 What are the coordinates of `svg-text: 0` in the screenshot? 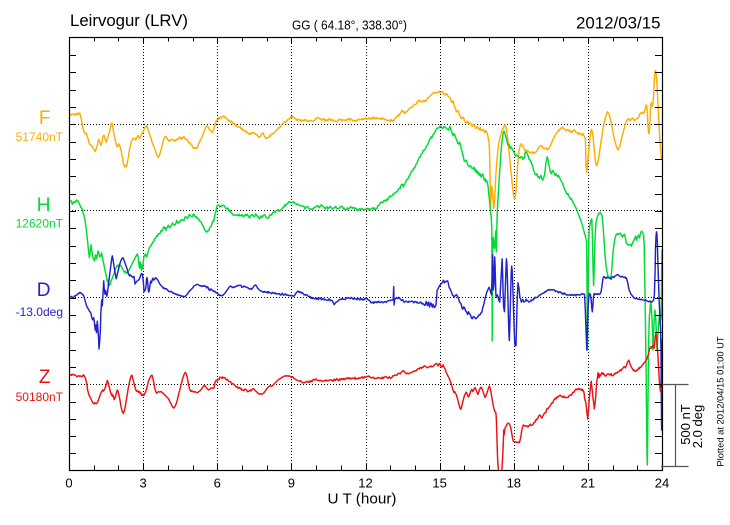 It's located at (68, 483).